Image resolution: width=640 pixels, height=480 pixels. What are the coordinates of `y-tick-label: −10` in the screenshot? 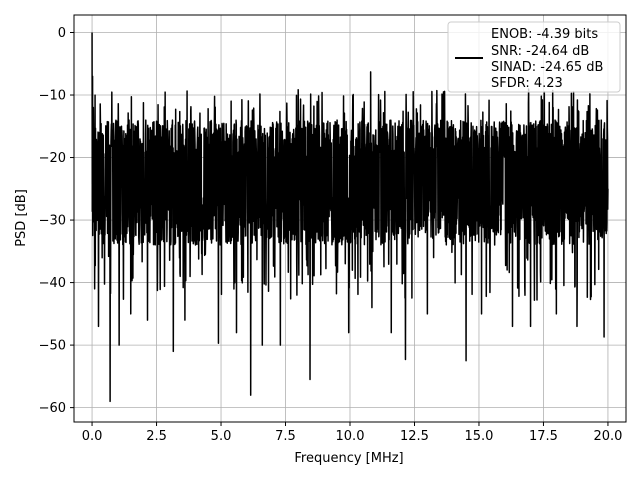 It's located at (52, 96).